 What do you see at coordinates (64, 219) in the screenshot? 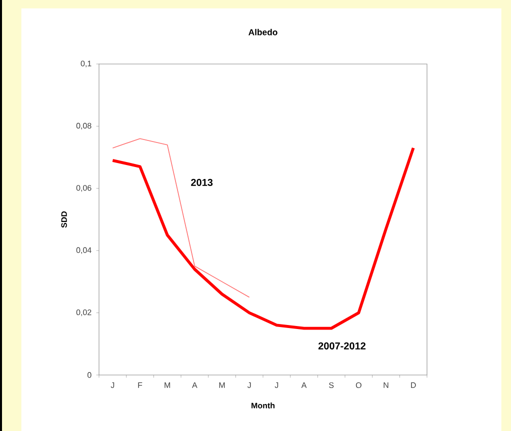
I see `y-axis-title: SDD` at bounding box center [64, 219].